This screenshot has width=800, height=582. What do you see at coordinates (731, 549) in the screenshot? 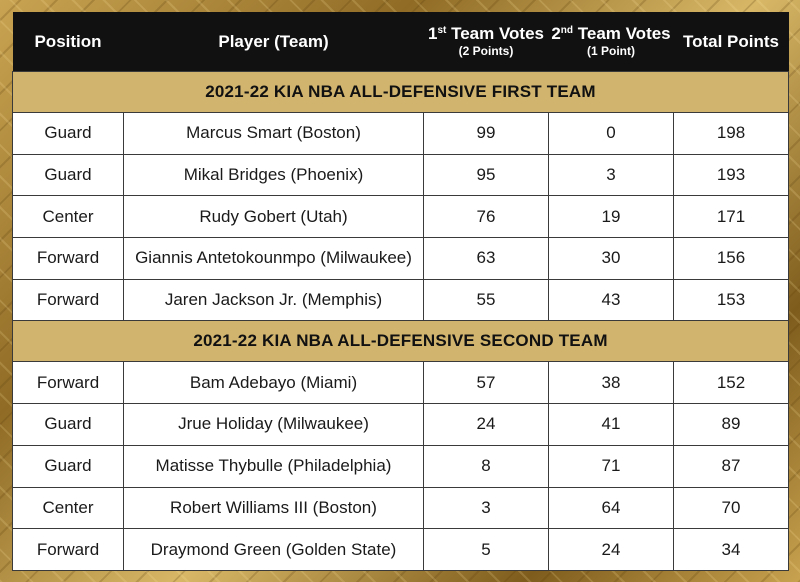
I see `total-points-cell: 34` at bounding box center [731, 549].